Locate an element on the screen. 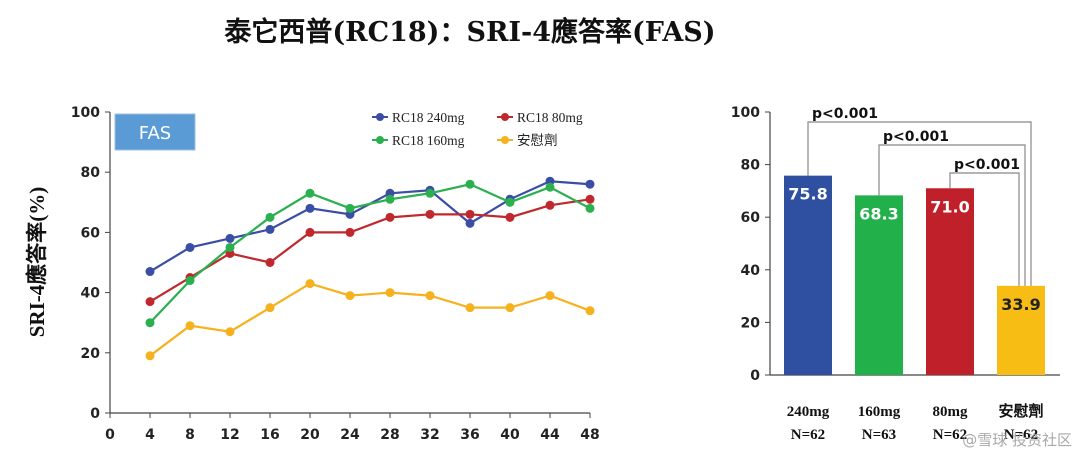  fas-badge-box is located at coordinates (155, 132).